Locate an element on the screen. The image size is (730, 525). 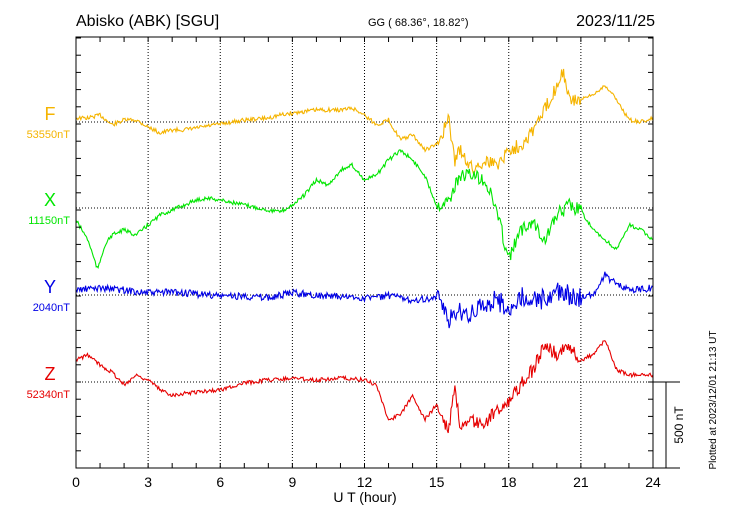
x-tick-label: 6 is located at coordinates (220, 482).